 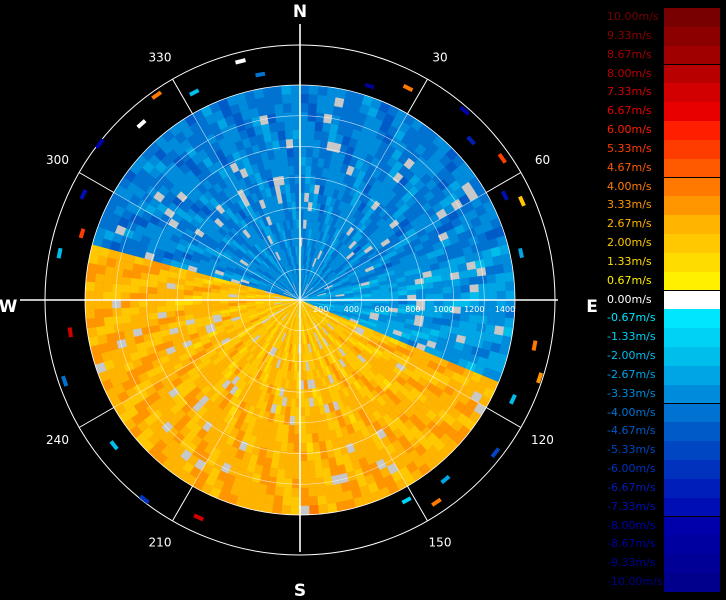 I want to click on legend-entry: 8.67m/s, so click(x=662, y=55).